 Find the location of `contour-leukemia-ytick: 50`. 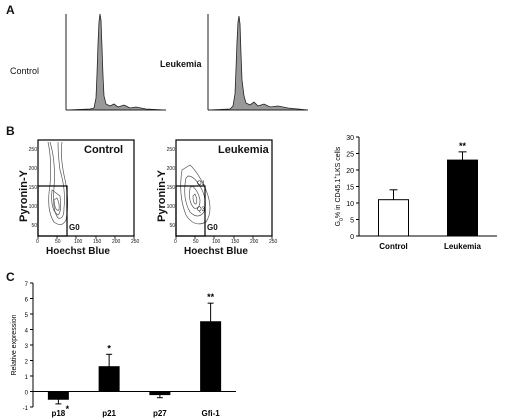

contour-leukemia-ytick: 50 is located at coordinates (172, 226).